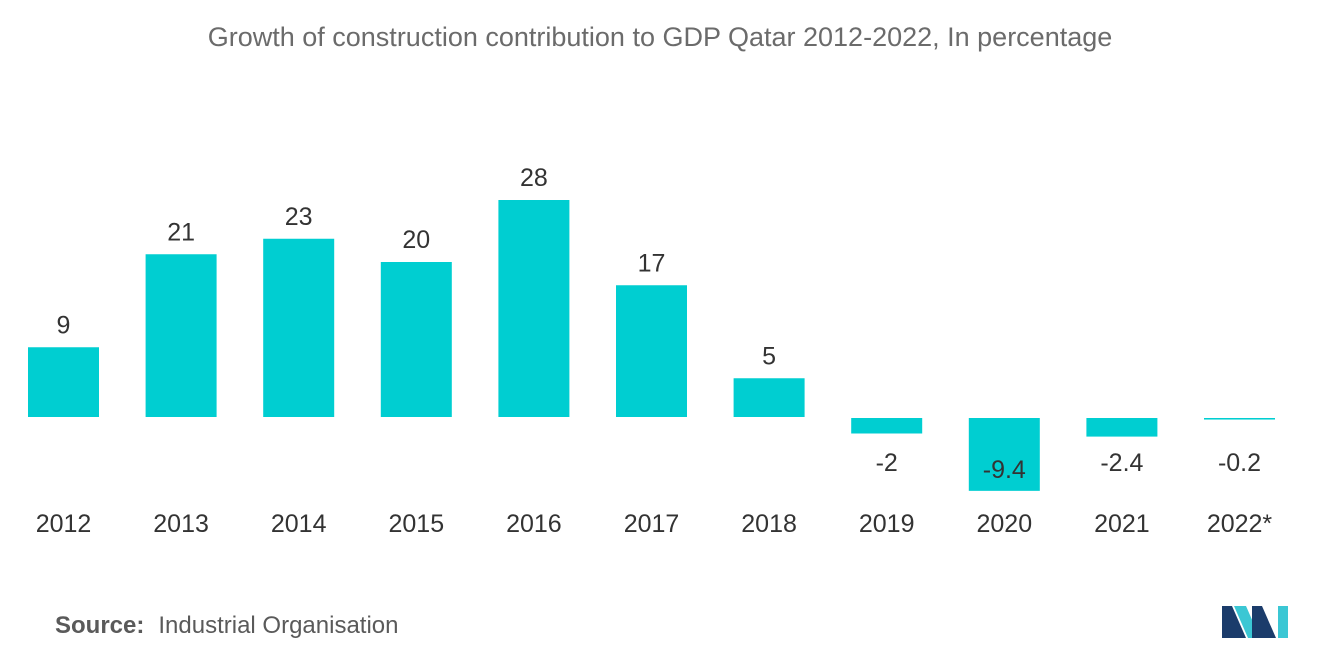 The width and height of the screenshot is (1320, 665). What do you see at coordinates (299, 217) in the screenshot?
I see `data-label-2014: 23` at bounding box center [299, 217].